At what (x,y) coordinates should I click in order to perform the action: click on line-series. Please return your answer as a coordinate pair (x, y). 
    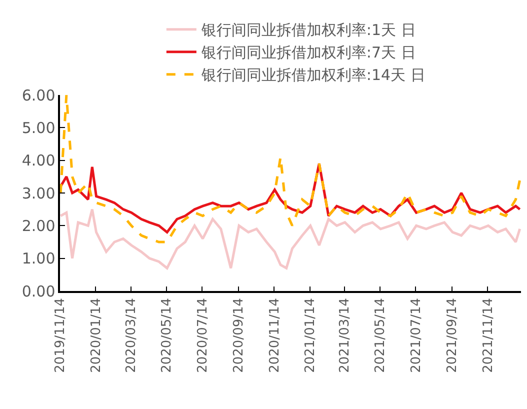
    Looking at the image, I should click on (290, 239).